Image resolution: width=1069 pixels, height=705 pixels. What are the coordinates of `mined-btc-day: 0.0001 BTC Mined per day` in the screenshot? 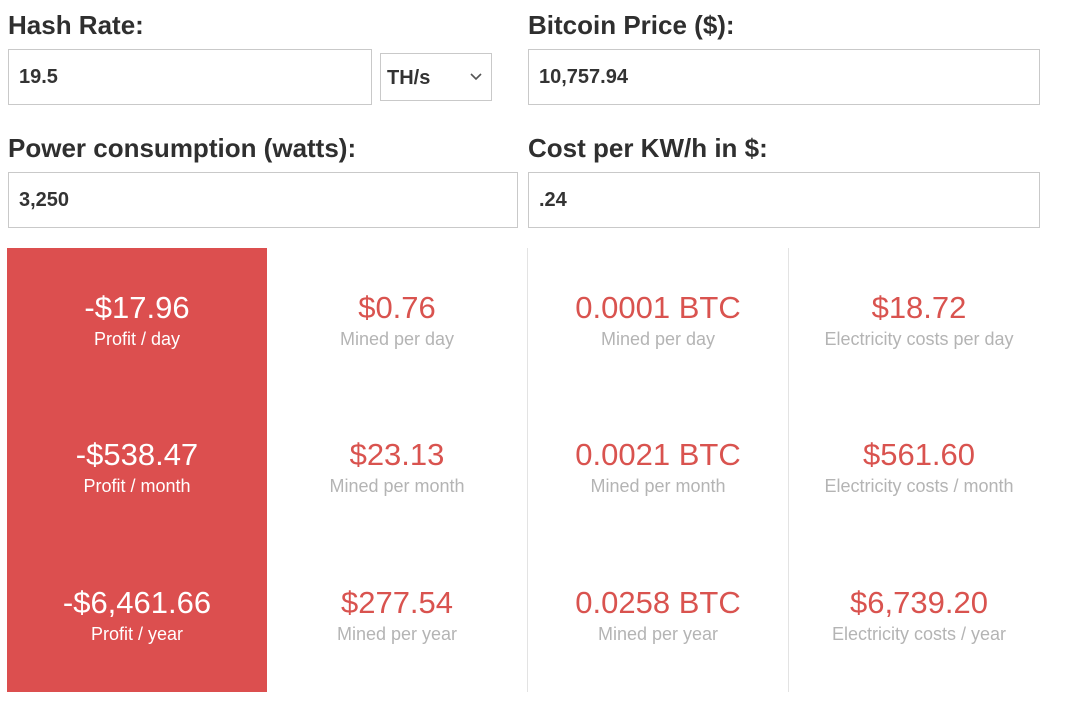 It's located at (658, 320).